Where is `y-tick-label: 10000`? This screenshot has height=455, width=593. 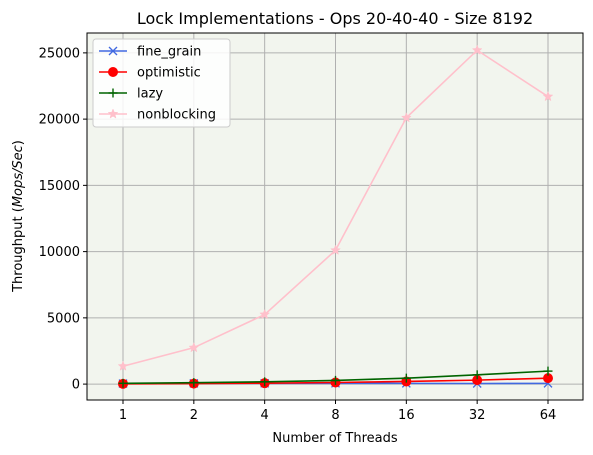
y-tick-label: 10000 is located at coordinates (59, 252).